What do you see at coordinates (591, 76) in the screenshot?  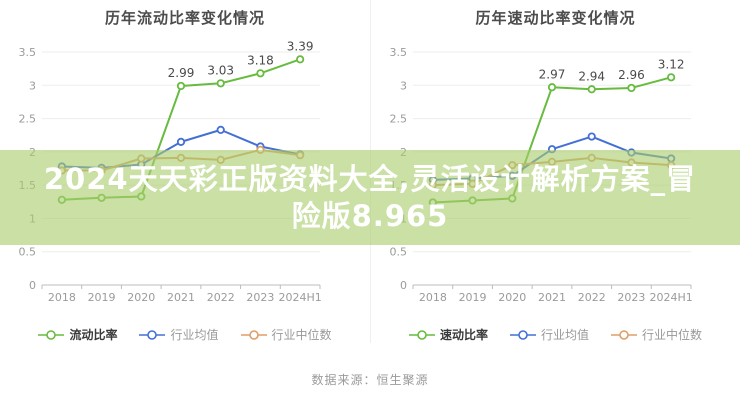 I see `data-point-label: 2.94` at bounding box center [591, 76].